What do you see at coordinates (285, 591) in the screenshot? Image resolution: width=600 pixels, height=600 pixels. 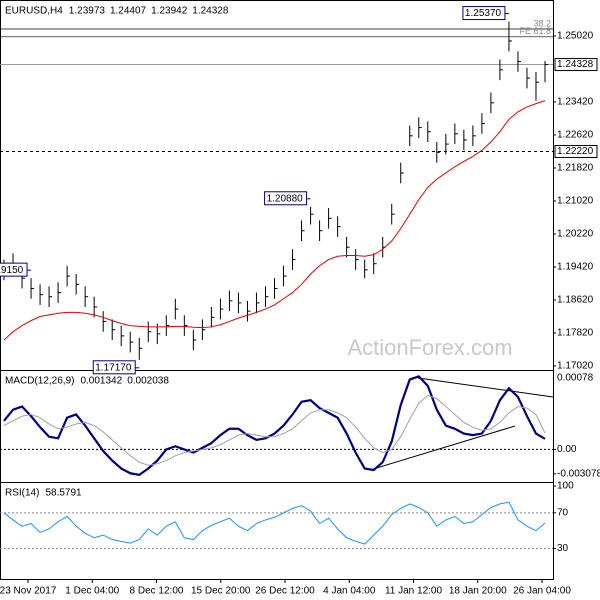 I see `x-tick-label: 26 Dec 12:00` at bounding box center [285, 591].